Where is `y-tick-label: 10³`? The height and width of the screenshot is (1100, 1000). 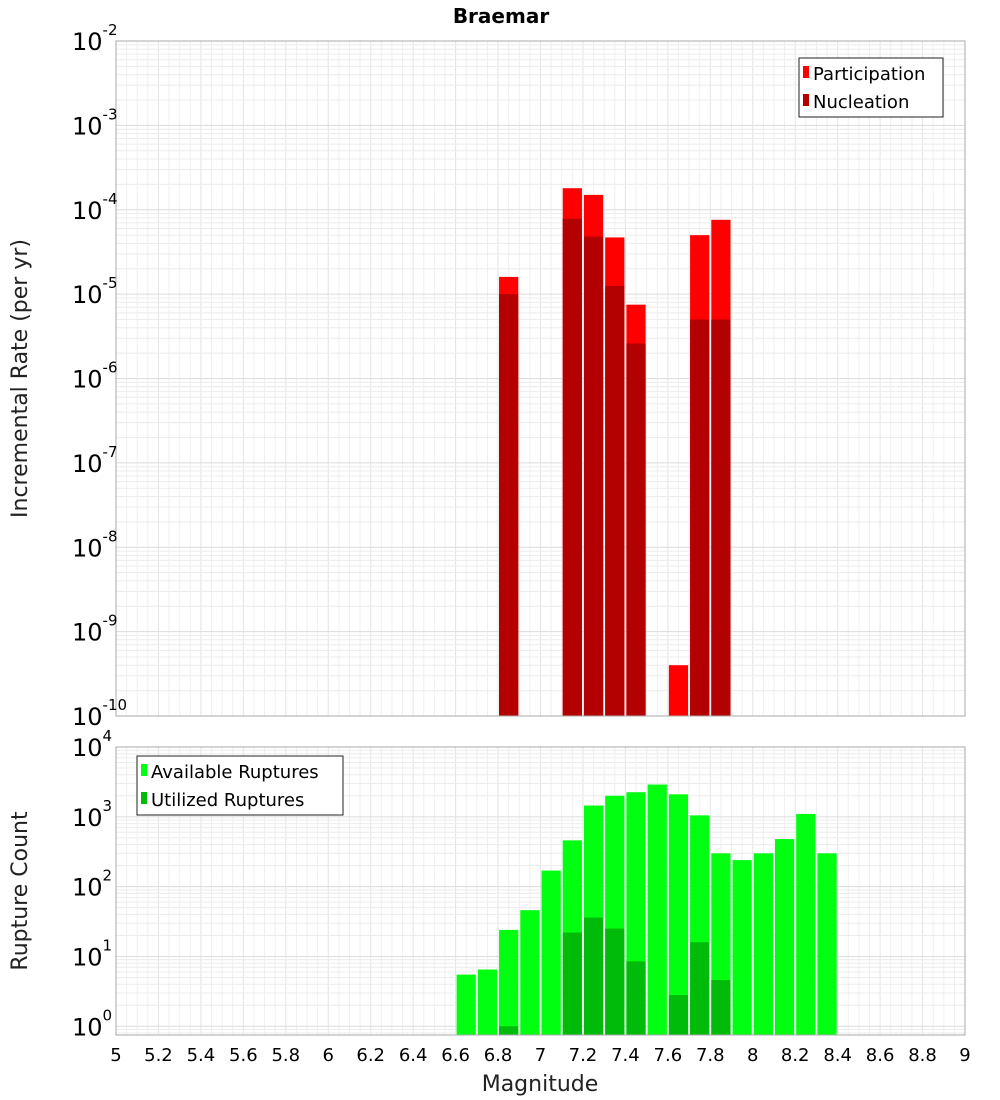 y-tick-label: 10³ is located at coordinates (92, 814).